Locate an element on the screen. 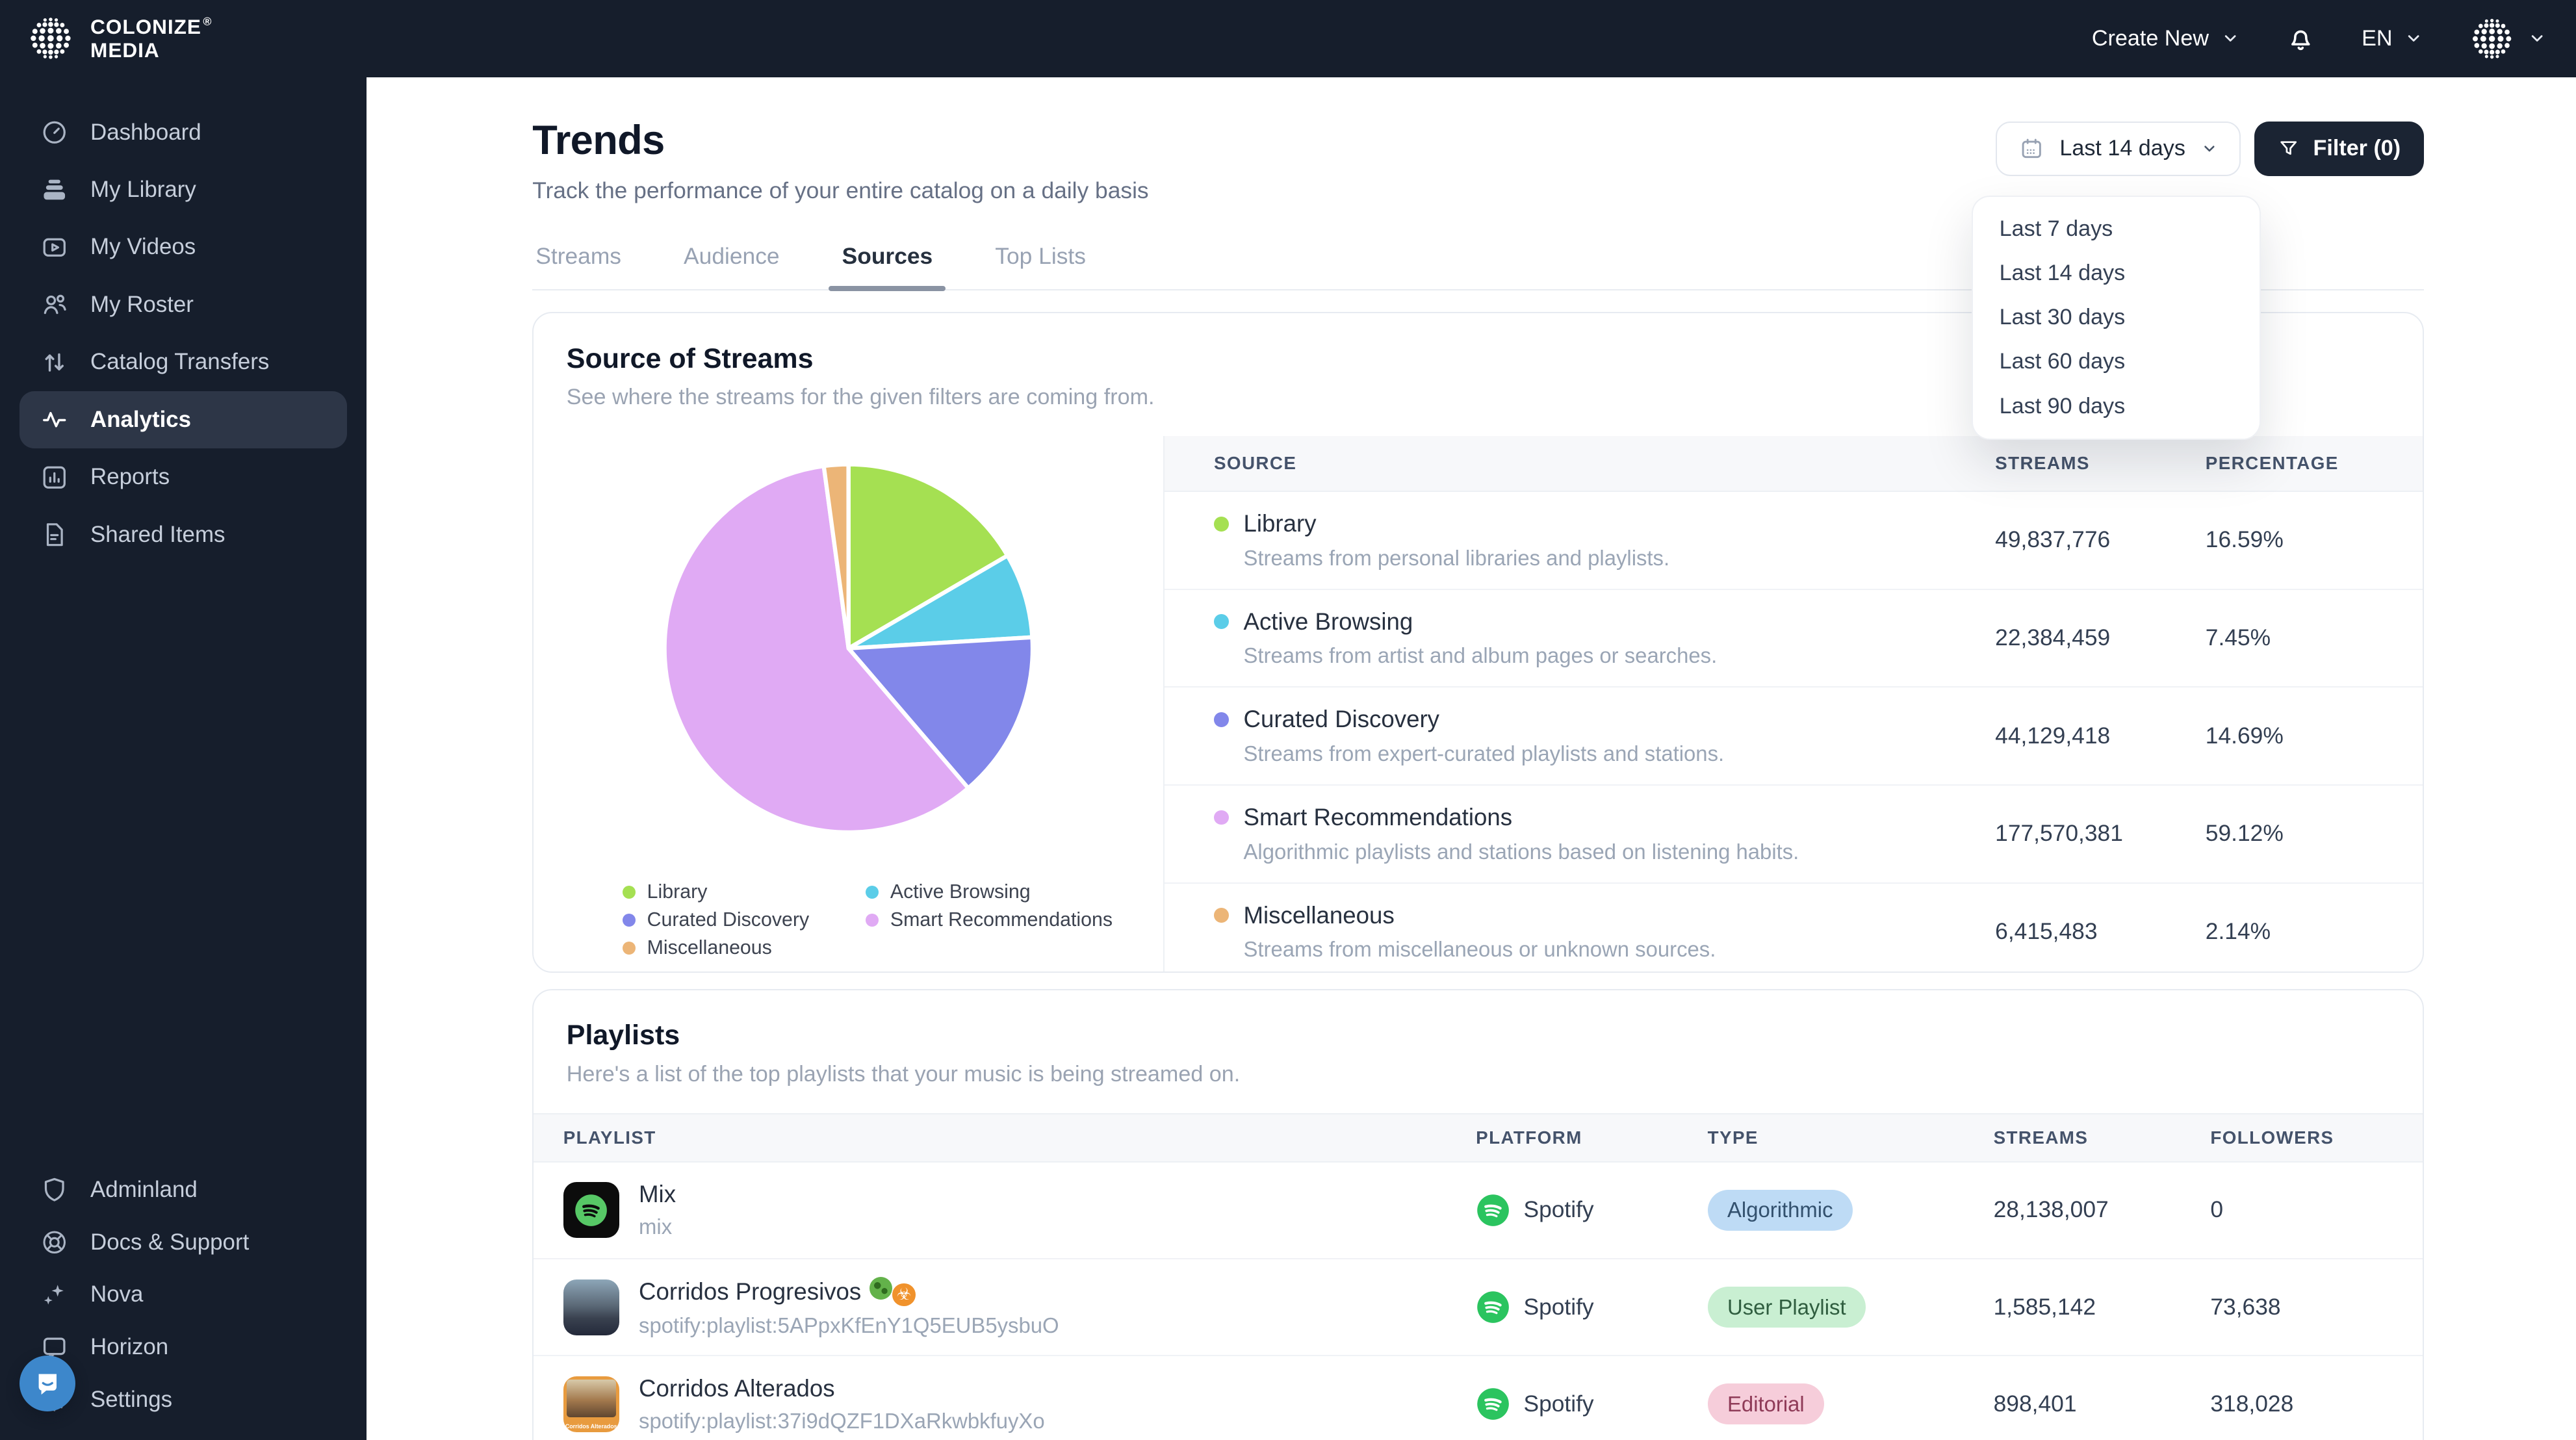  date-menu-item-last-14-days: Last 14 days is located at coordinates (2117, 273).